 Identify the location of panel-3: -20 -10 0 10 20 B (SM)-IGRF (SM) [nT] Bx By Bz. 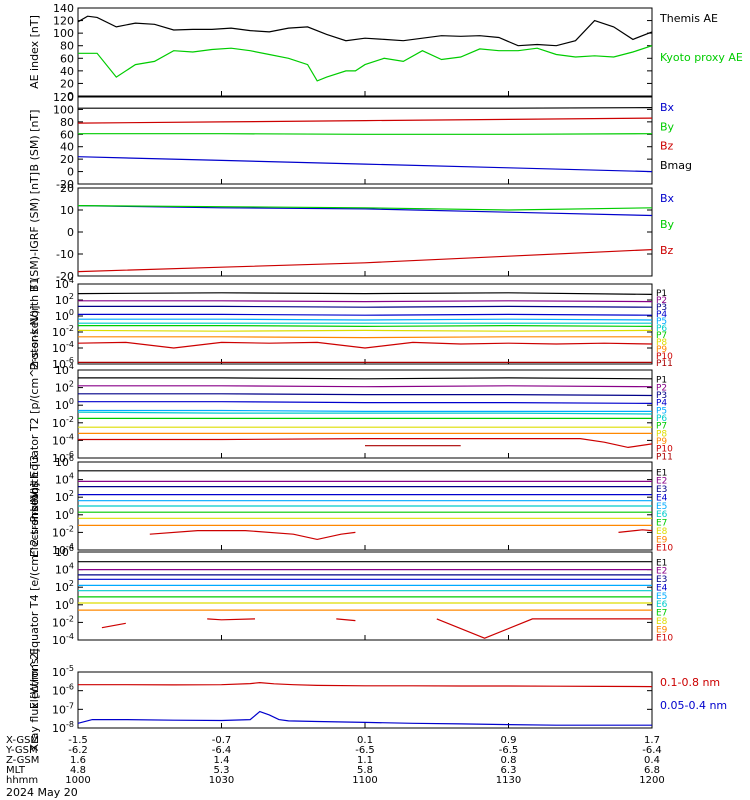
(351, 232).